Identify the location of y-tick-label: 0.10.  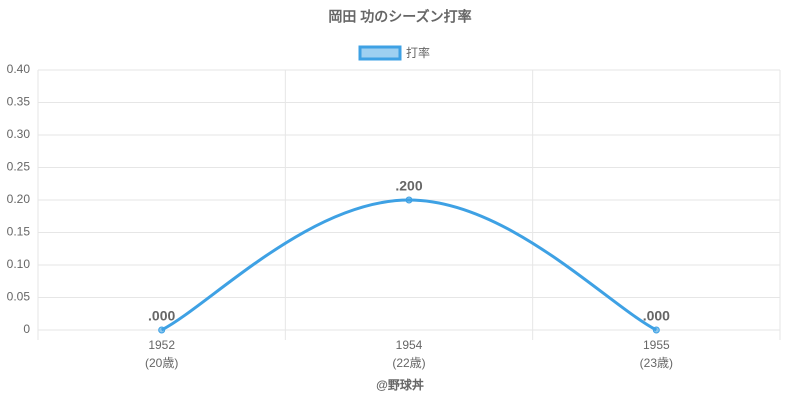
(19, 264).